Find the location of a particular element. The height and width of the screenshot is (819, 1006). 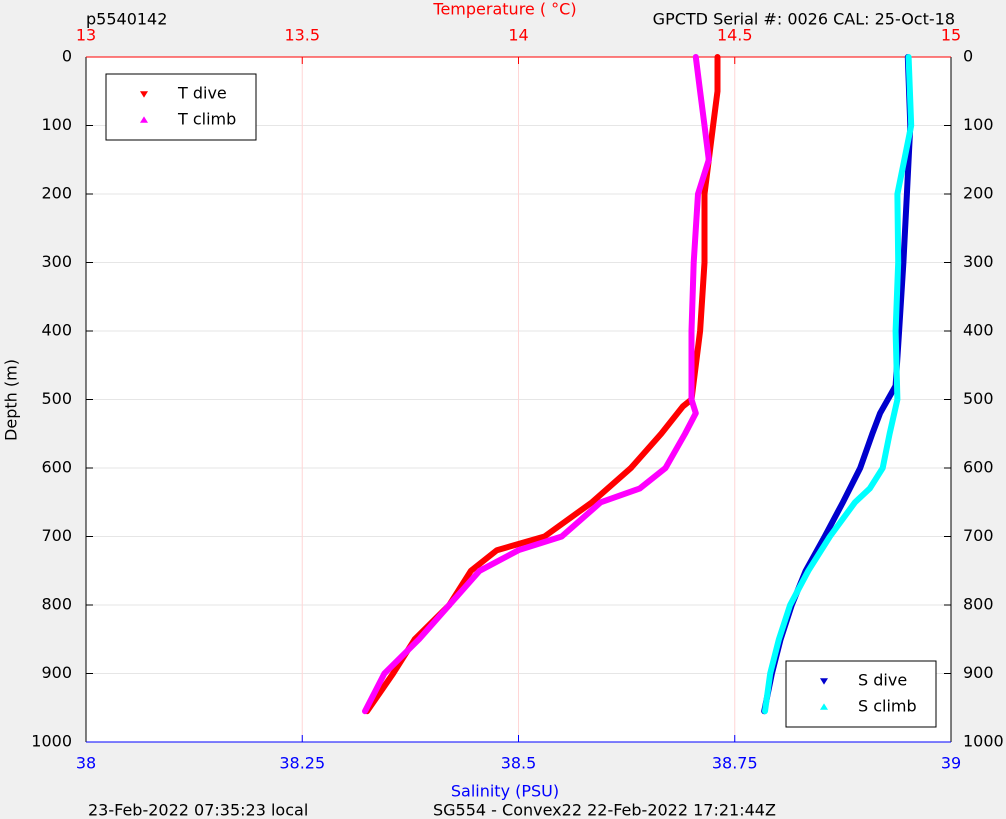

y-tick-label-right: 0 is located at coordinates (968, 56).